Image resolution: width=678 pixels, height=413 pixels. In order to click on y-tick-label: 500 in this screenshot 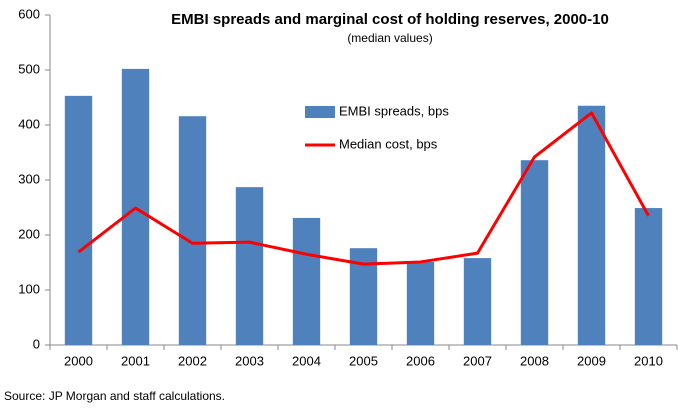, I will do `click(29, 68)`.